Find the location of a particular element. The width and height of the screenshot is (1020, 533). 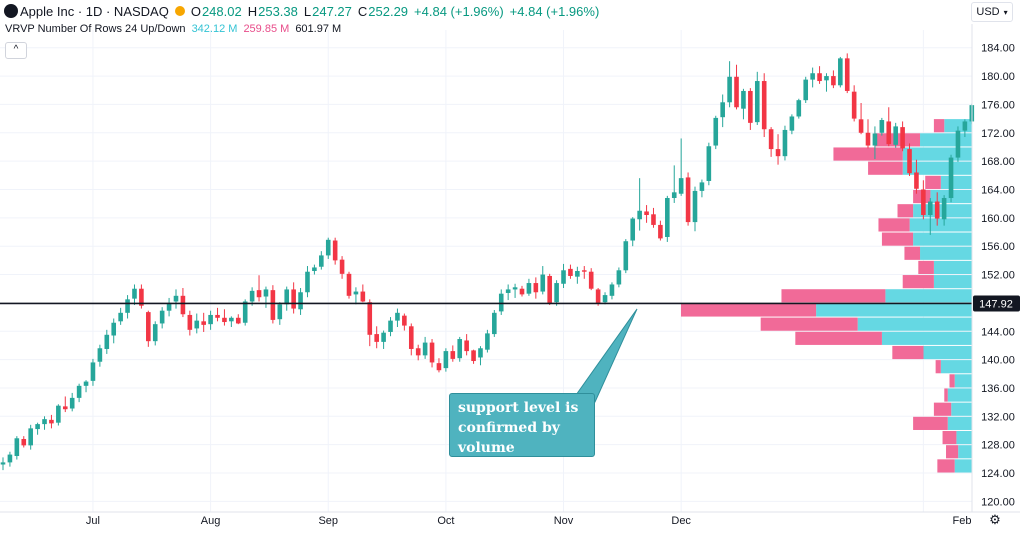

callout-line-2: confirmed by is located at coordinates (509, 428).